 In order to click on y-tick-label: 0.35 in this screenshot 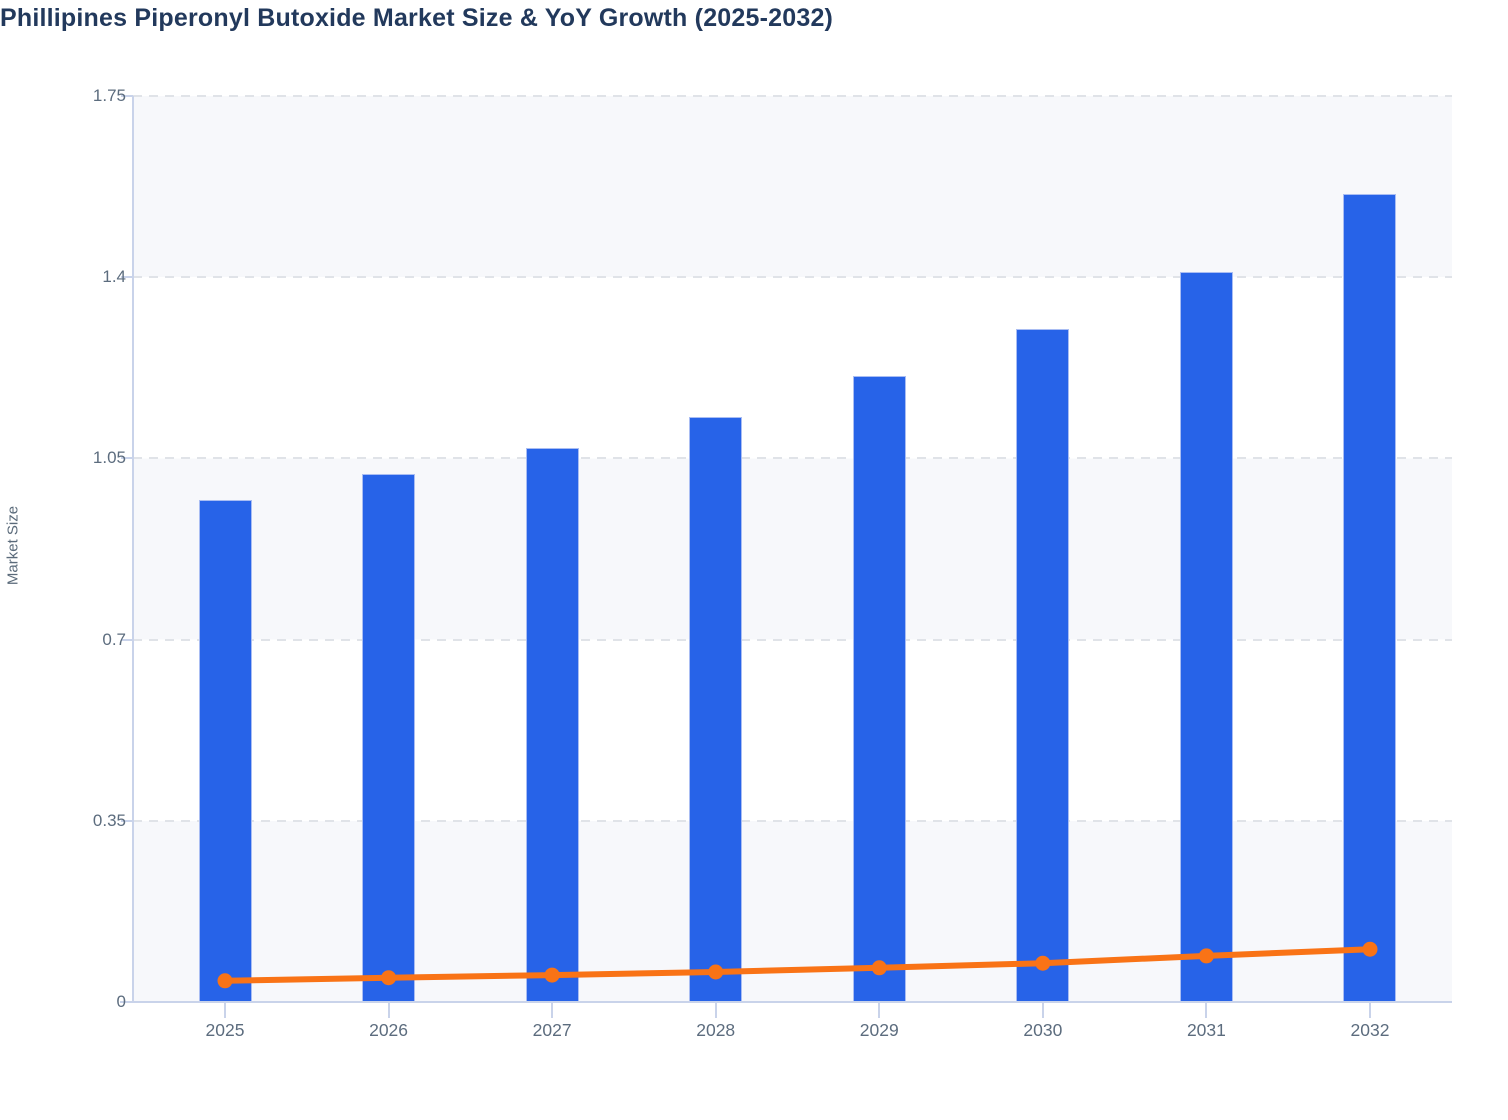, I will do `click(109, 820)`.